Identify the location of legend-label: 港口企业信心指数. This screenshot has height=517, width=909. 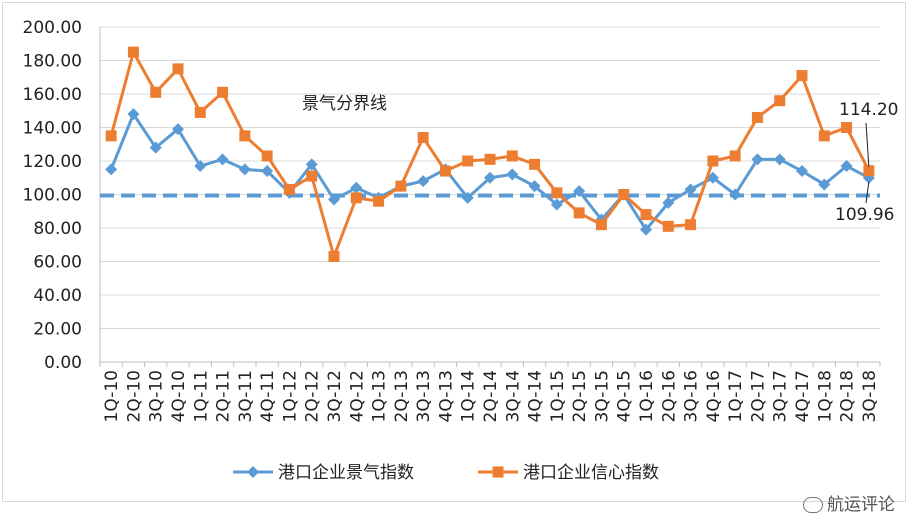
(591, 473).